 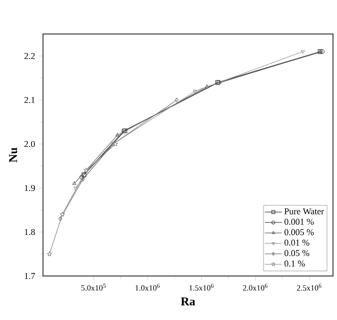 What do you see at coordinates (294, 263) in the screenshot?
I see `legend-label: 0.1 %` at bounding box center [294, 263].